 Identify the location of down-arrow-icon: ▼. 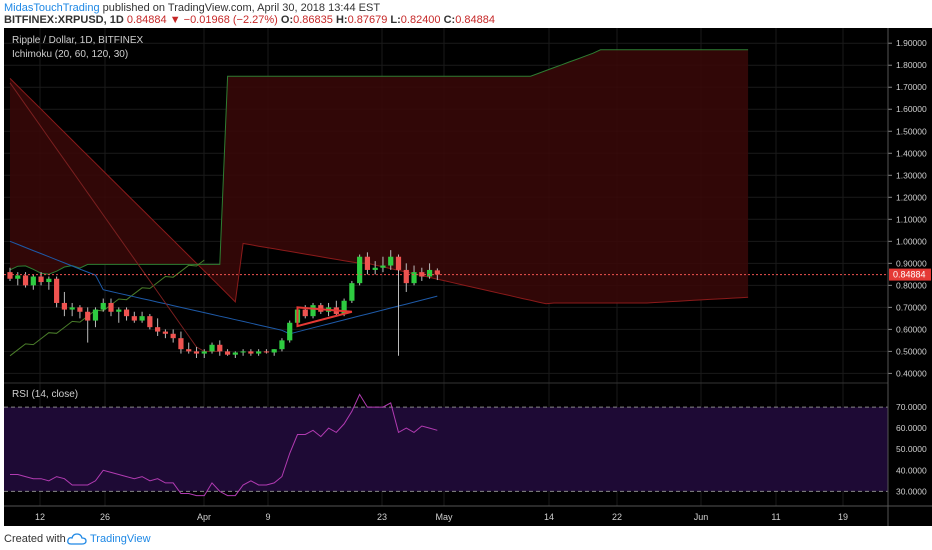
(175, 20).